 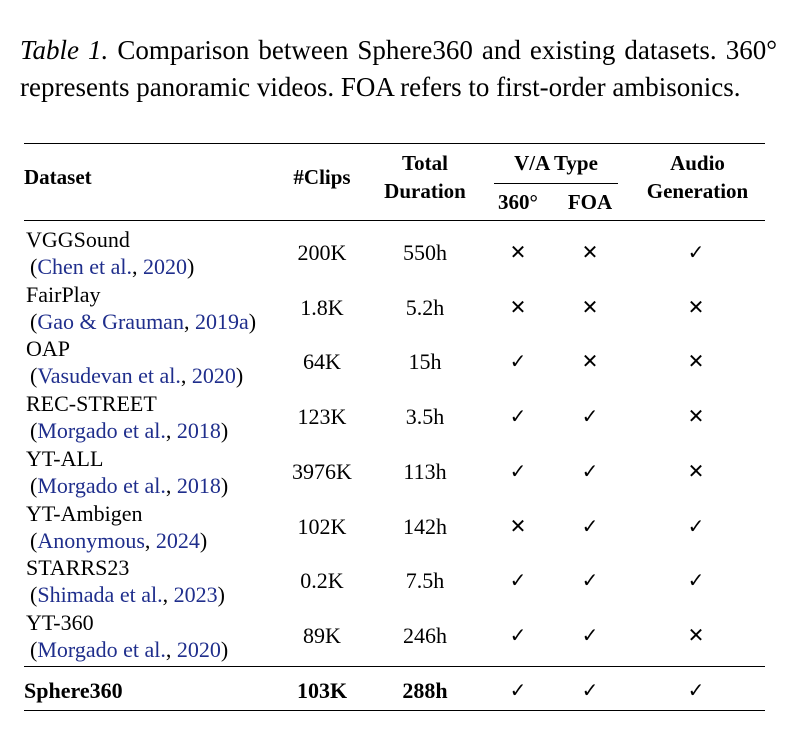 I want to click on final-row-separator, so click(x=394, y=666).